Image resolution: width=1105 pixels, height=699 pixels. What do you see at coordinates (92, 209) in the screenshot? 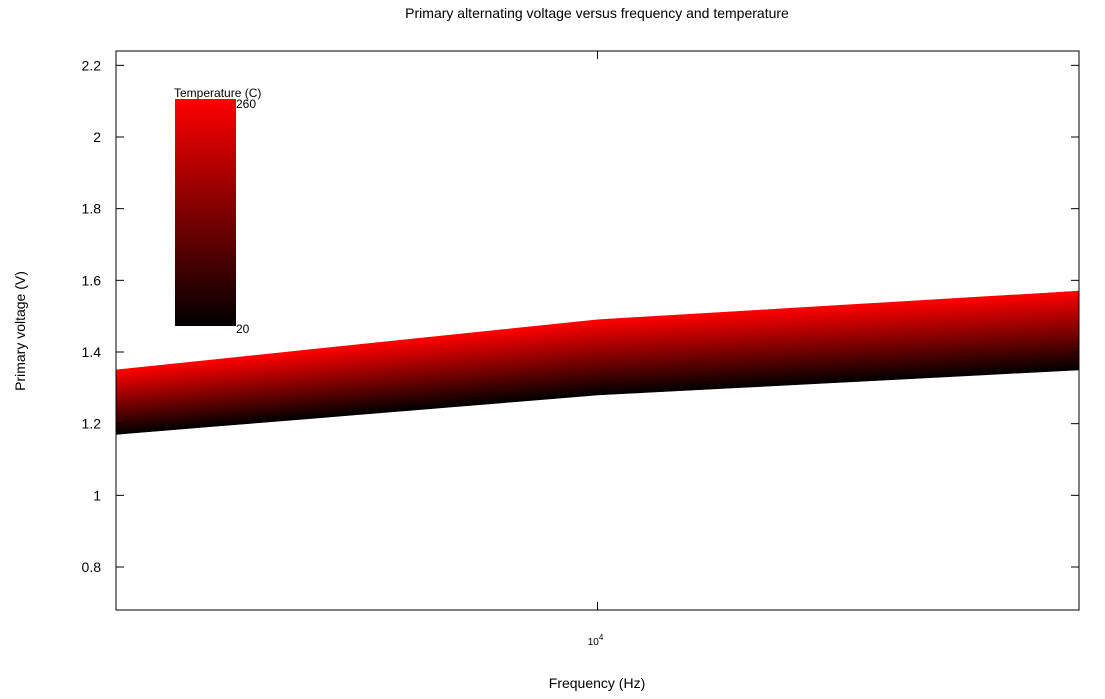
I see `y-tick-label: 1.8` at bounding box center [92, 209].